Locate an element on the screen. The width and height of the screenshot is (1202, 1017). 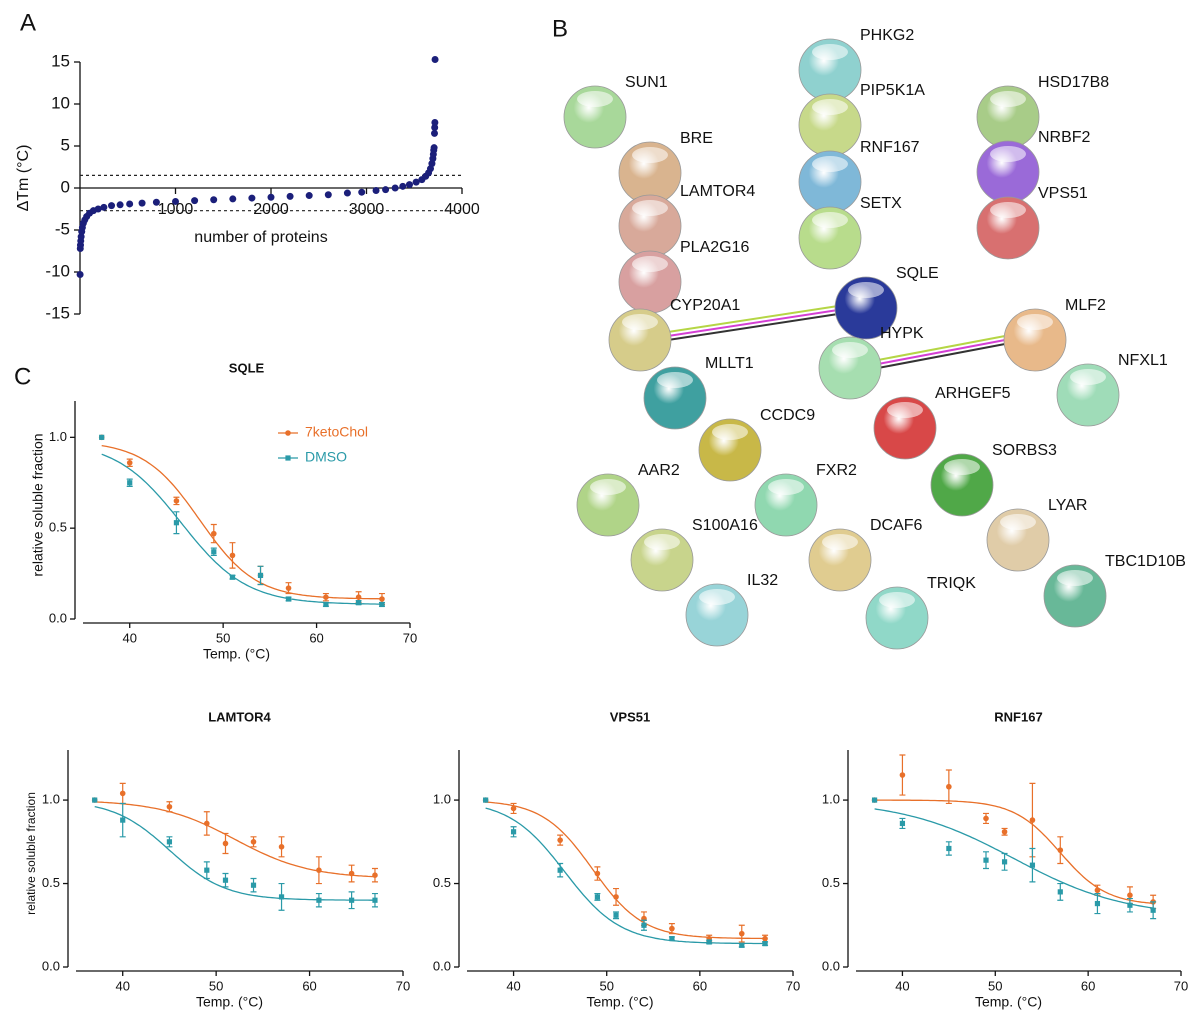
legend-label: 7ketoChol is located at coordinates (336, 432).